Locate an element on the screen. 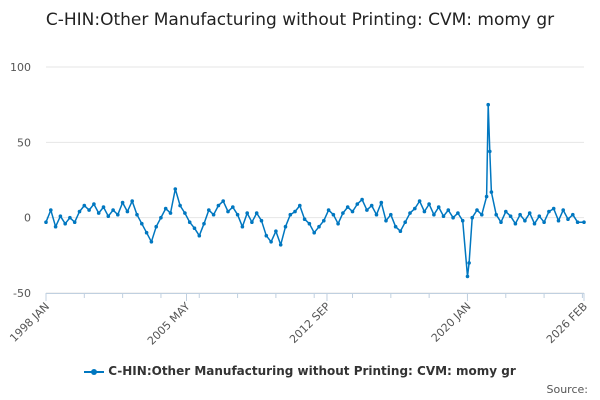  x-tick-label: 2020 JAN is located at coordinates (451, 322).